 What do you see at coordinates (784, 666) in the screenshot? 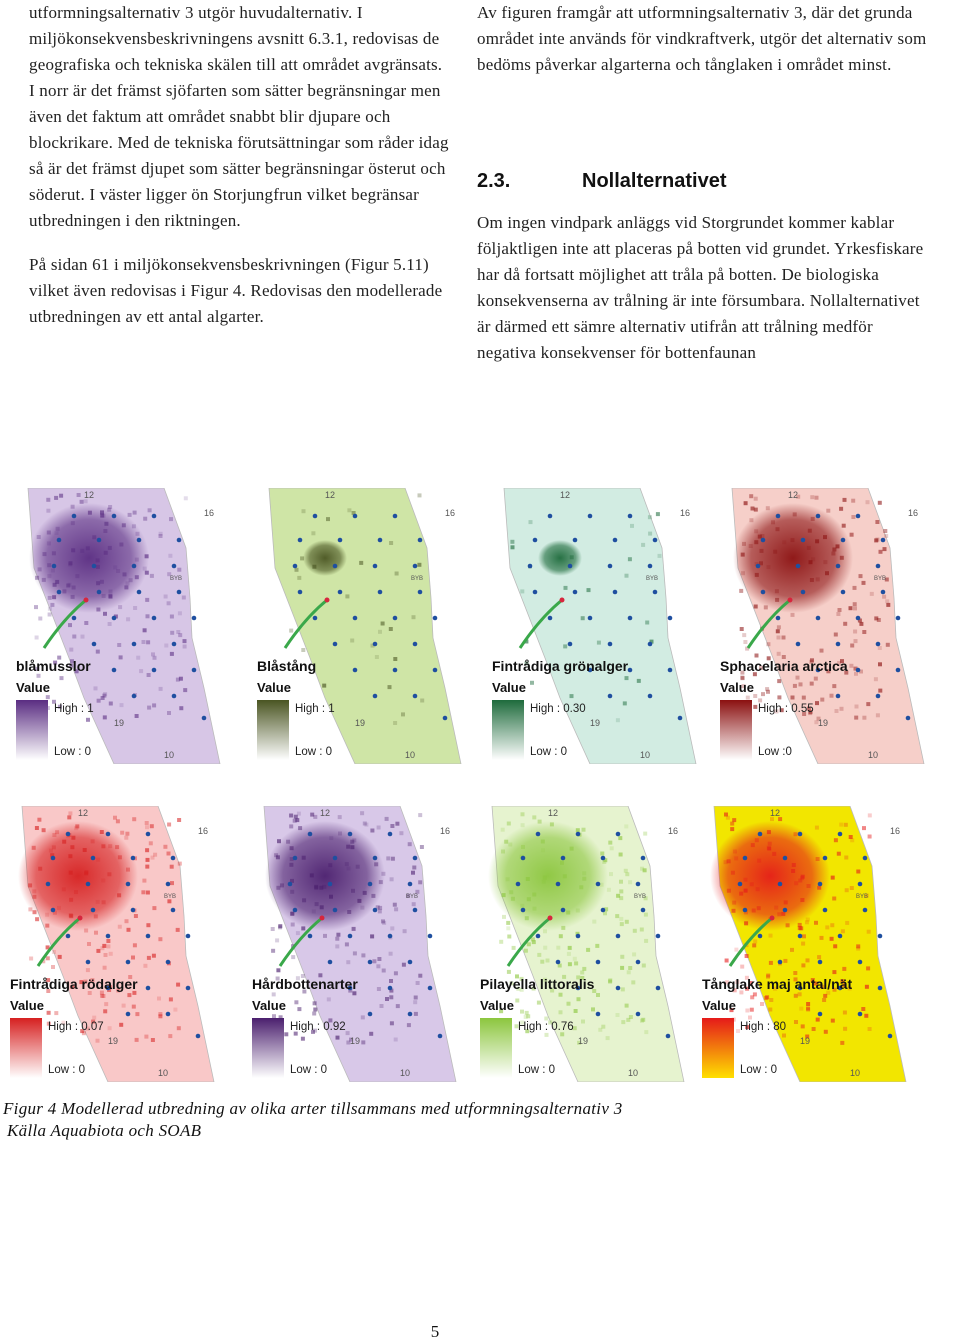
I see `panel-title: Sphacelaria arctica` at bounding box center [784, 666].